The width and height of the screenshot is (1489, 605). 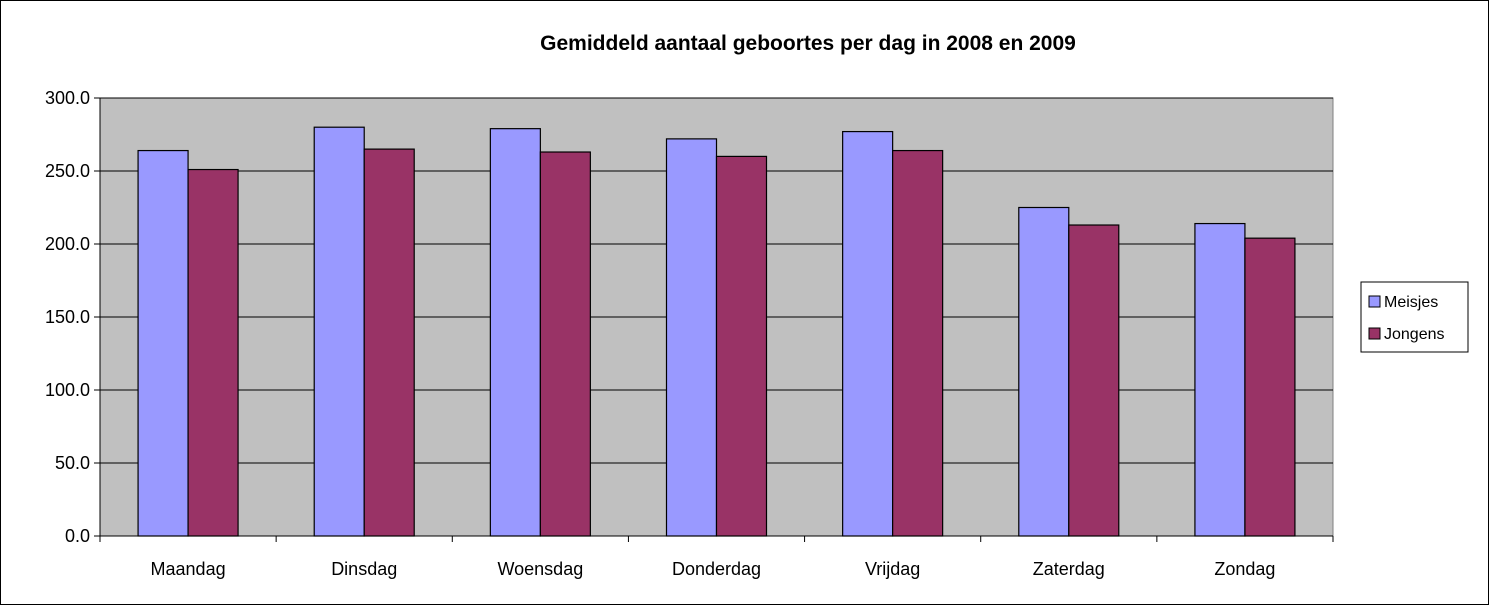 What do you see at coordinates (364, 569) in the screenshot?
I see `x-tick-label: Dinsdag` at bounding box center [364, 569].